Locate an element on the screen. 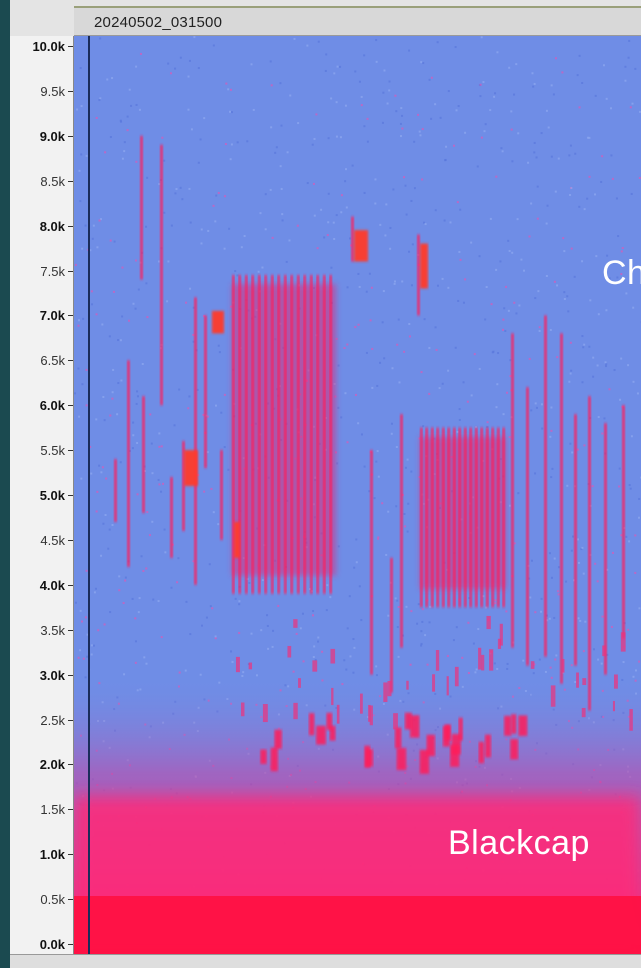  track-header: 20240502_031500 is located at coordinates (357, 21).